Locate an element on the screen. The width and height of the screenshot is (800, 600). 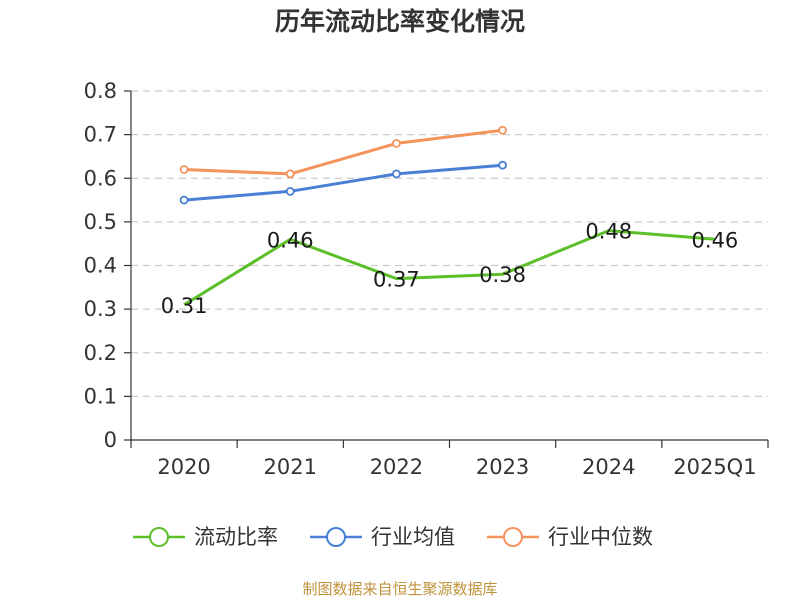
legend-item: 流动比率 is located at coordinates (205, 537).